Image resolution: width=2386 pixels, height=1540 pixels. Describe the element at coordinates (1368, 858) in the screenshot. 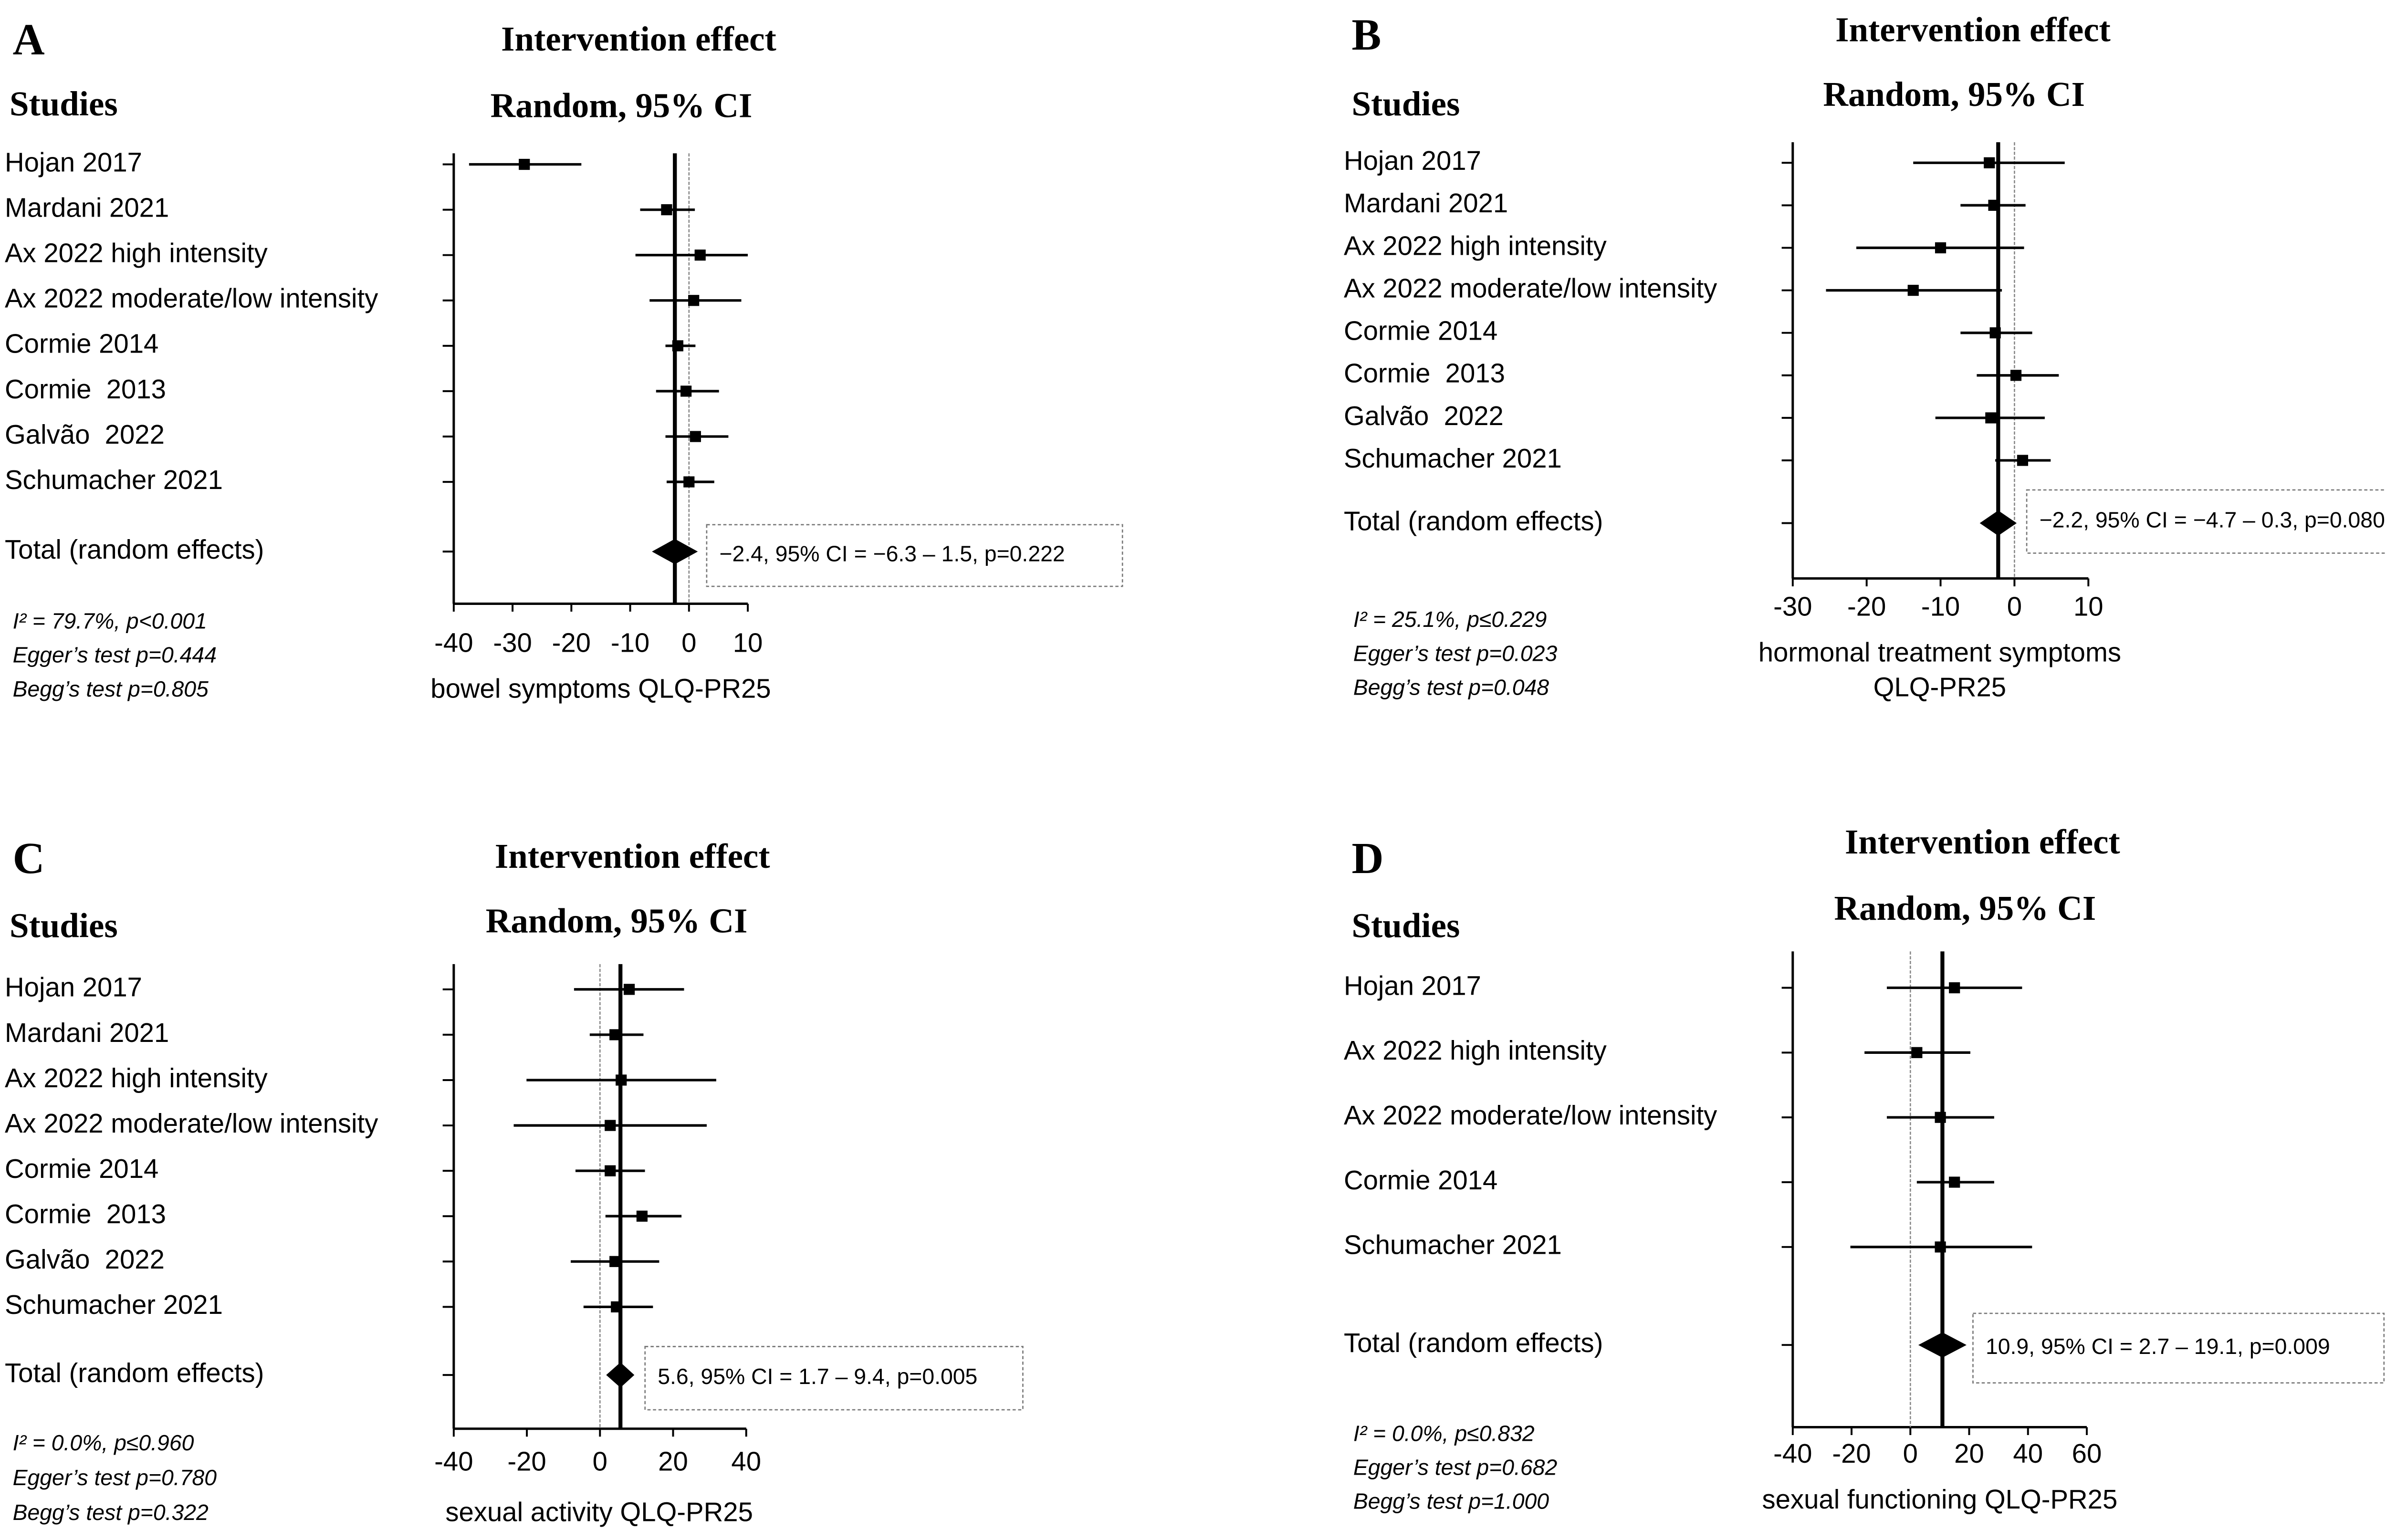

I see `panel-label: D` at that location.